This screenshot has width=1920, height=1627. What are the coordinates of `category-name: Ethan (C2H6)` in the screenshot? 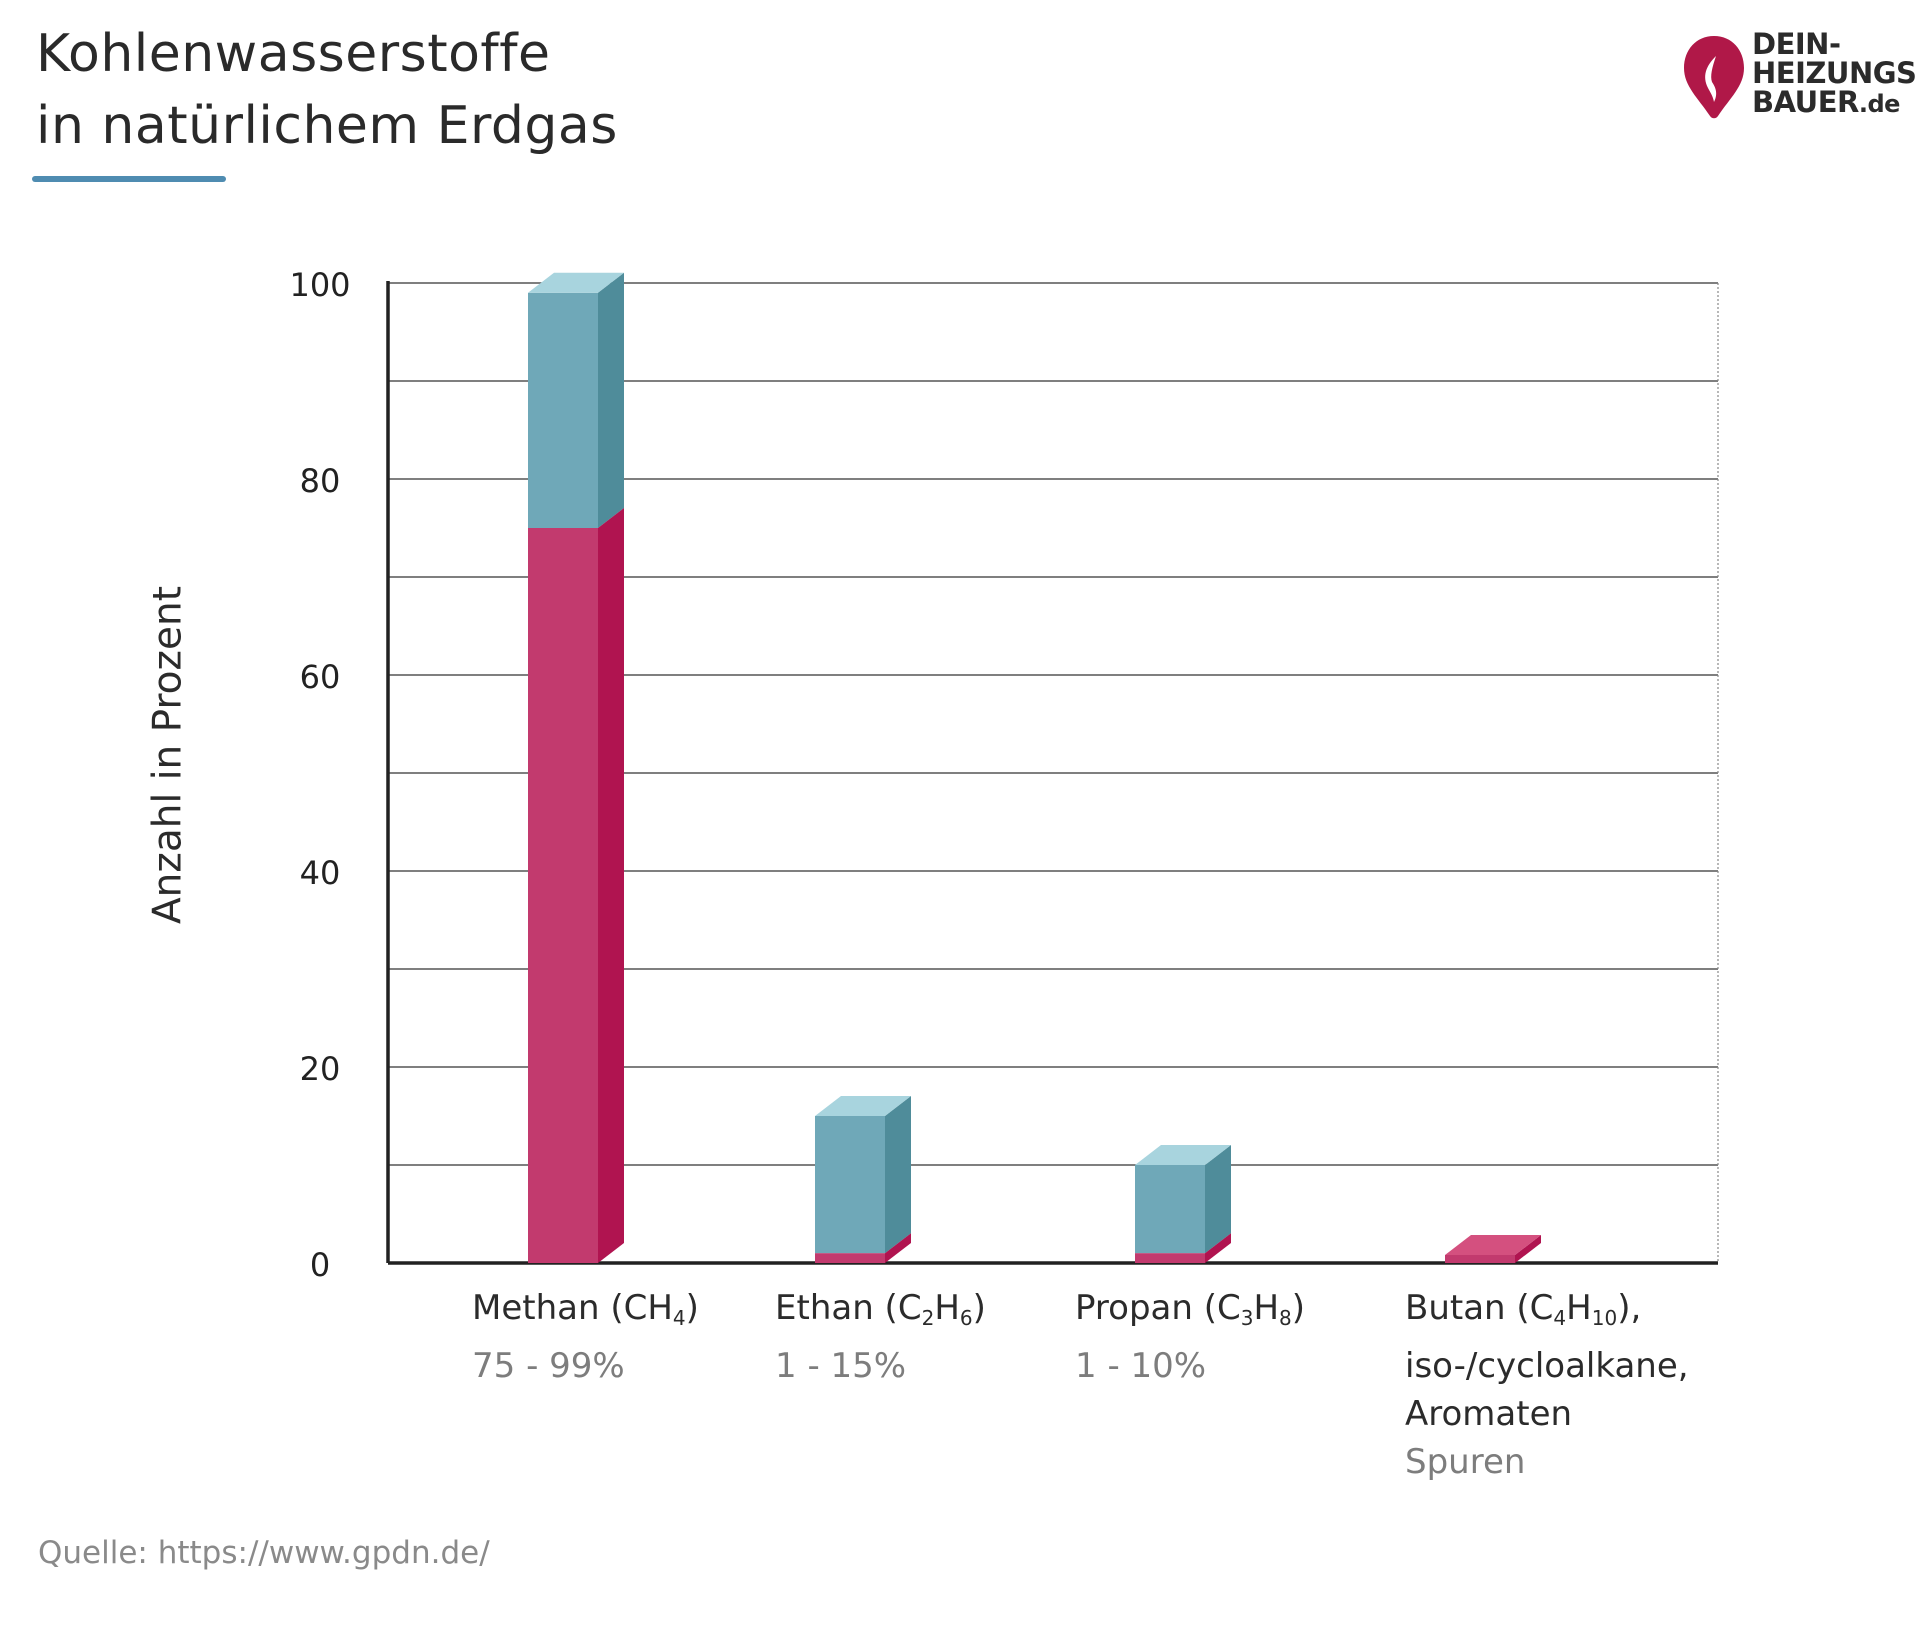 It's located at (880, 1309).